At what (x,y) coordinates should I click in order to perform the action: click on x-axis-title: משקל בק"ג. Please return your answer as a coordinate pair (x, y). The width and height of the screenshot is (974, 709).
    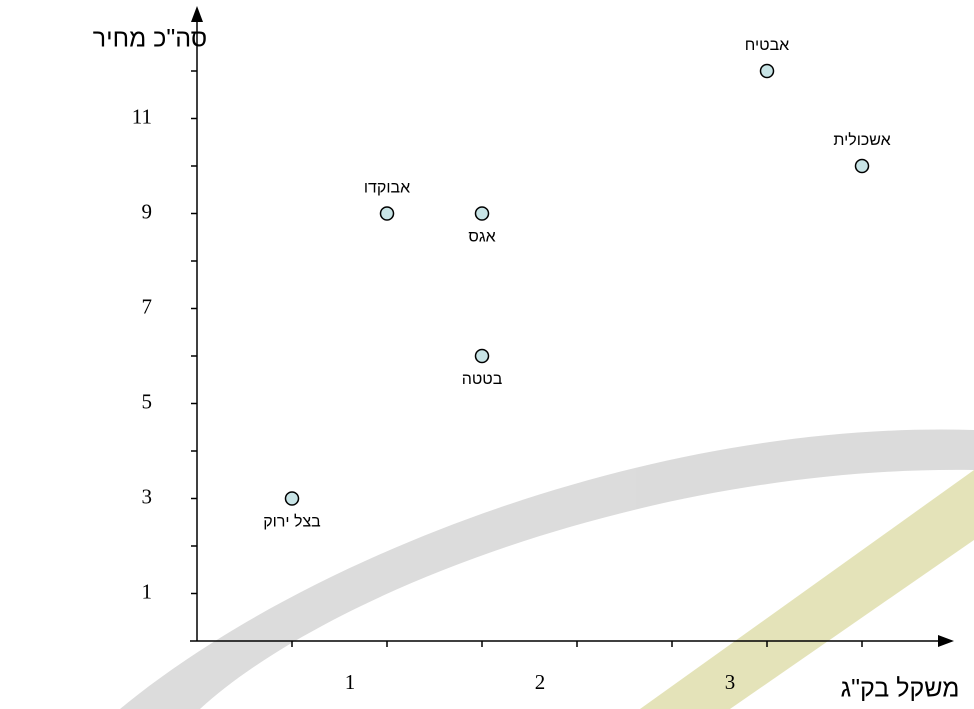
    Looking at the image, I should click on (900, 689).